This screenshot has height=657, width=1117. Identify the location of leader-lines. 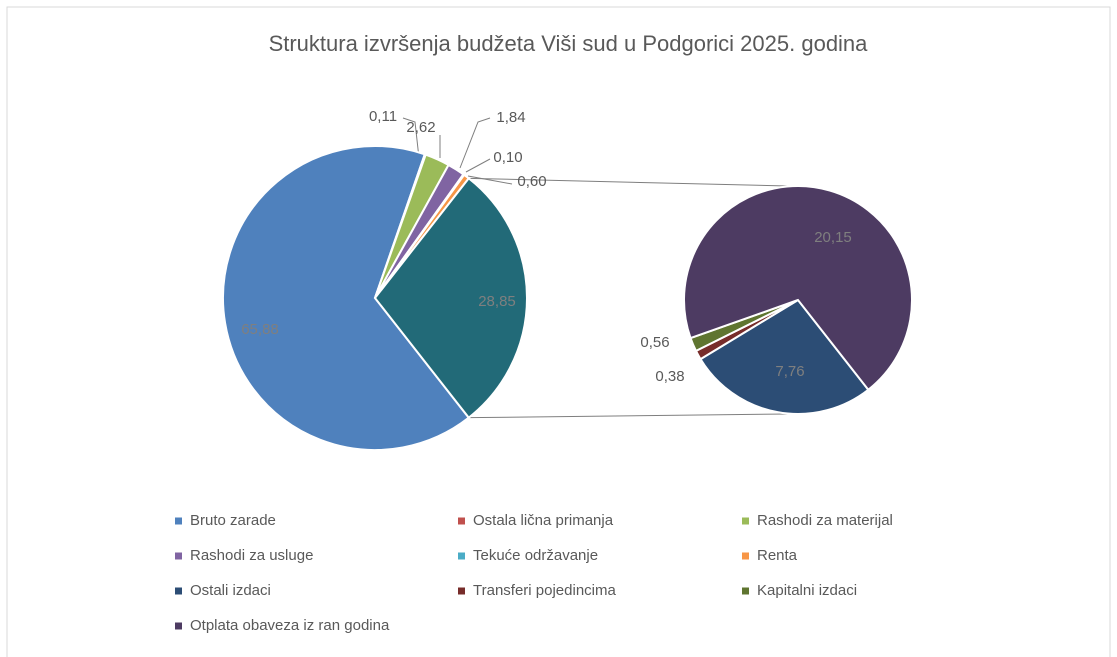
(457, 151).